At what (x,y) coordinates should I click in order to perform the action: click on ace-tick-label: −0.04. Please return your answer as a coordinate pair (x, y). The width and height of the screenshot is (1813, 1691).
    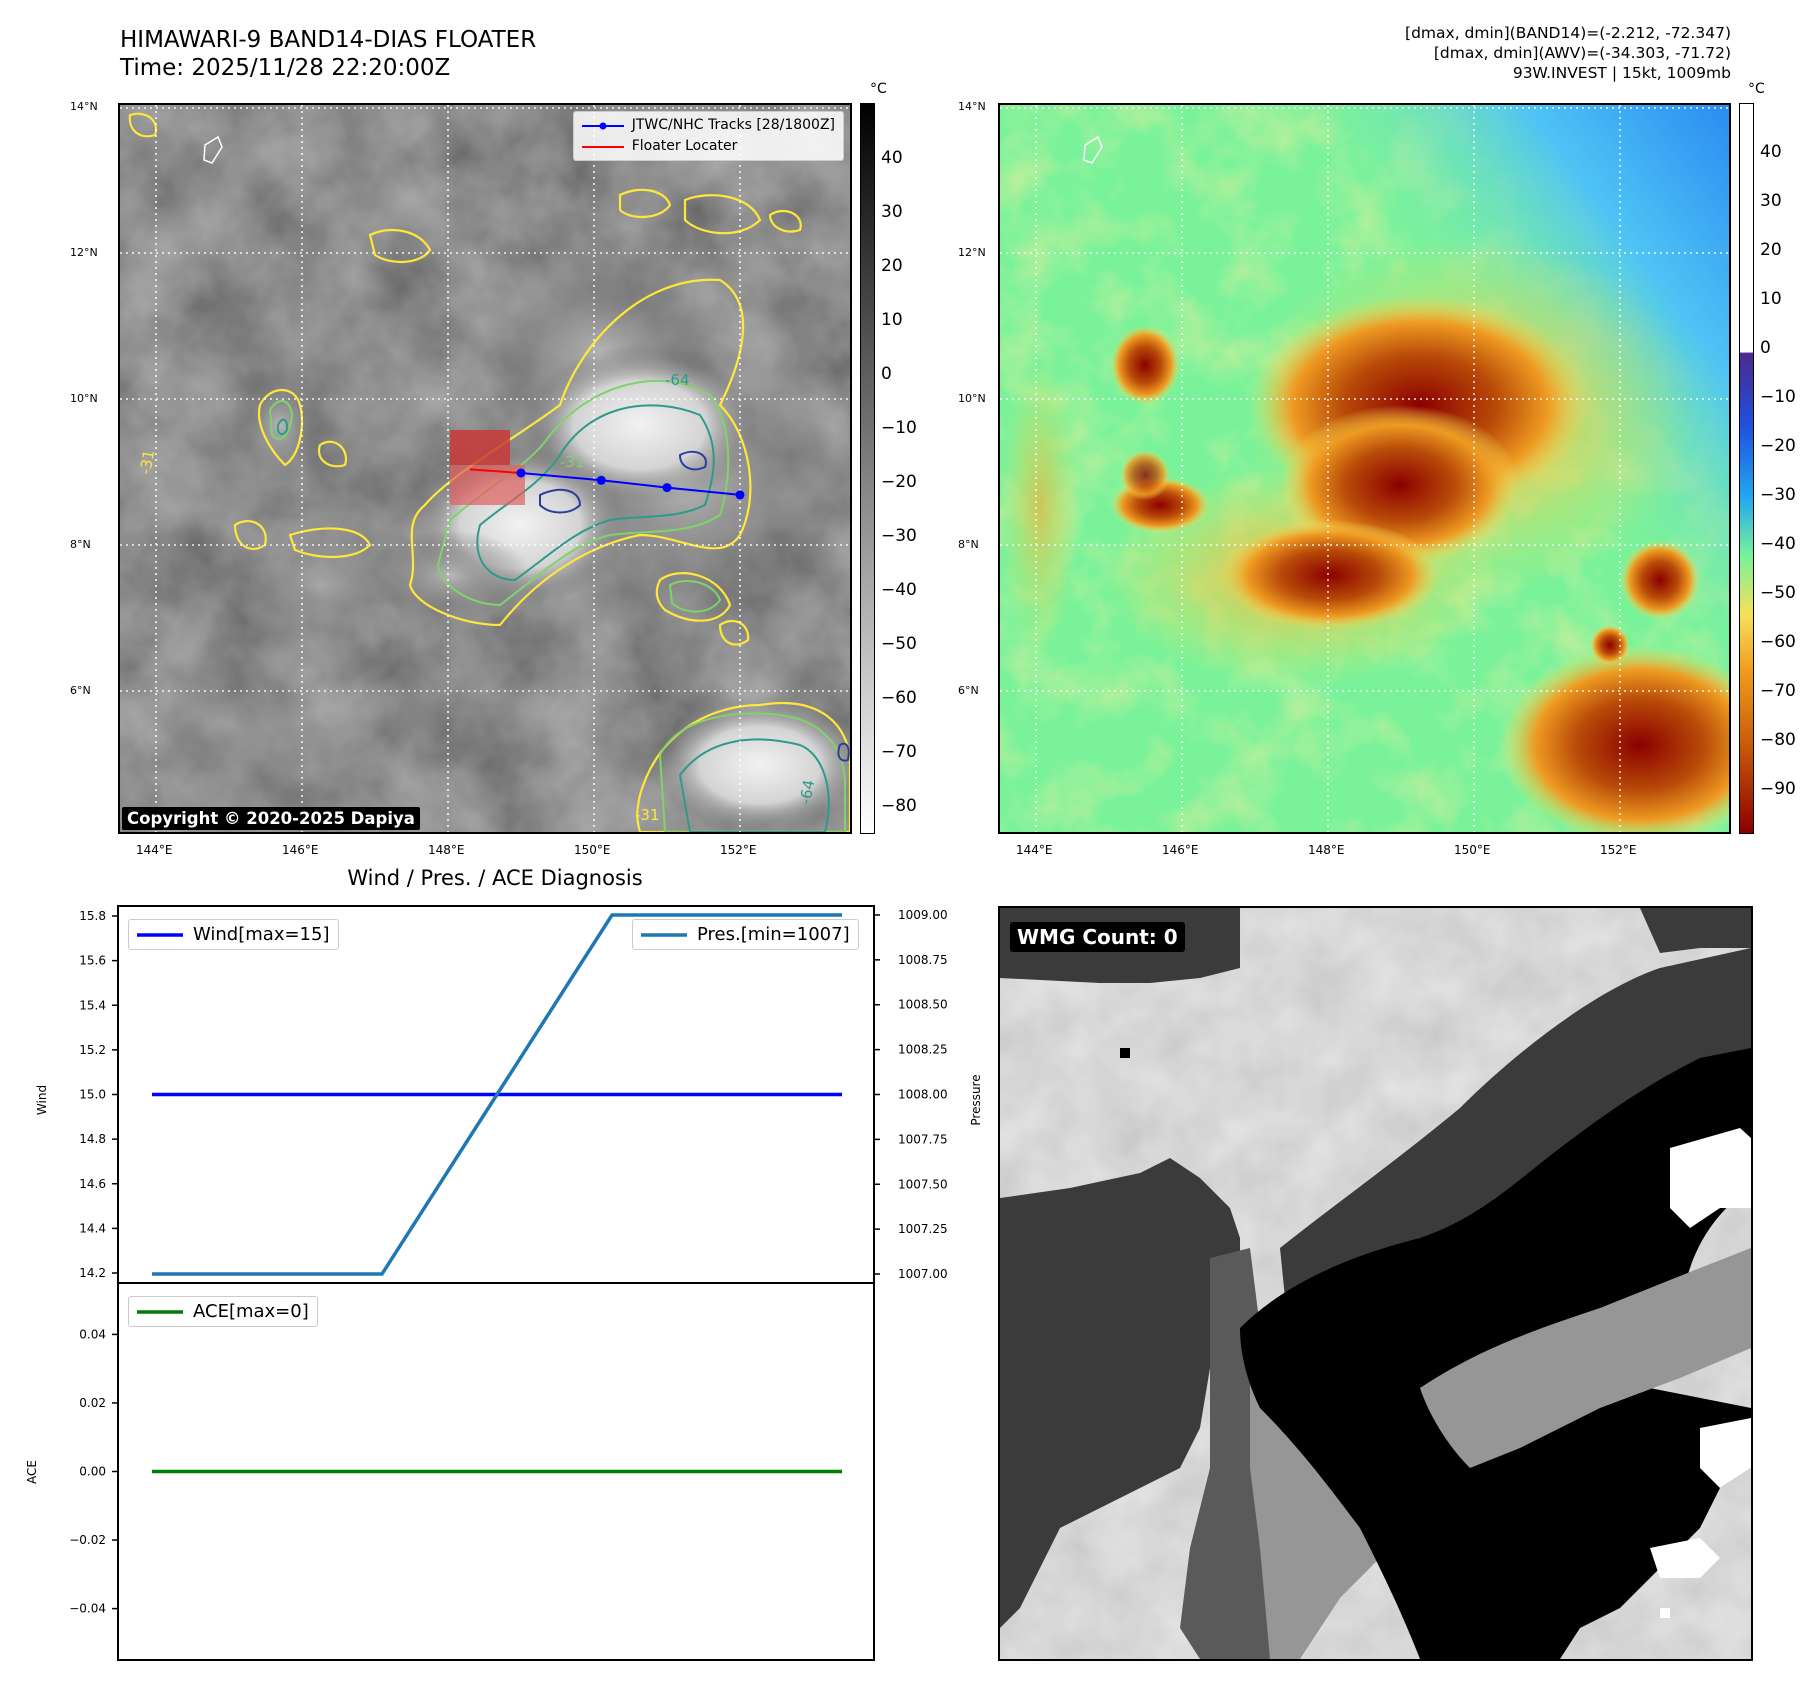
    Looking at the image, I should click on (87, 1609).